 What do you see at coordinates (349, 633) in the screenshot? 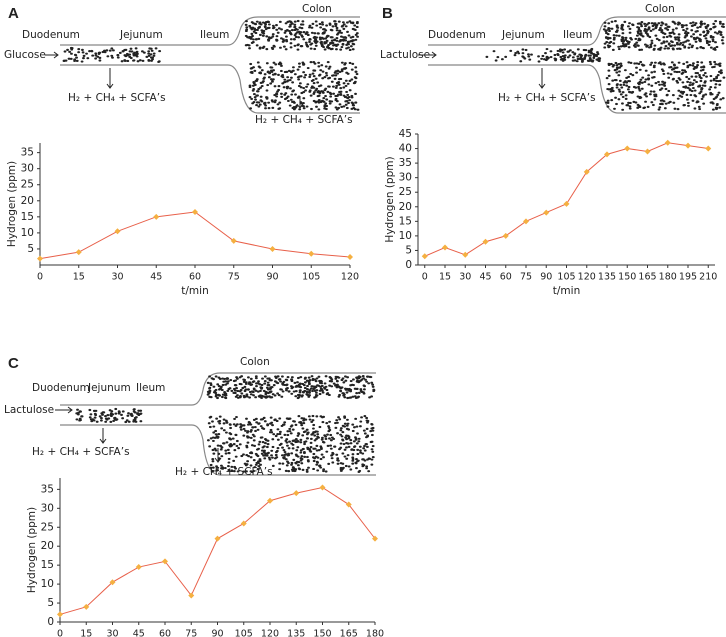
I see `x-tick-label: 165` at bounding box center [349, 633].